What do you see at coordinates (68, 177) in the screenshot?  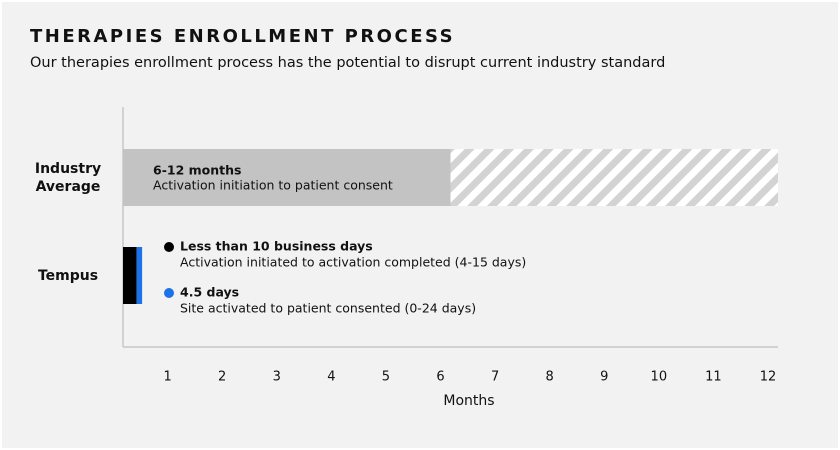 I see `category-label: Industry Average` at bounding box center [68, 177].